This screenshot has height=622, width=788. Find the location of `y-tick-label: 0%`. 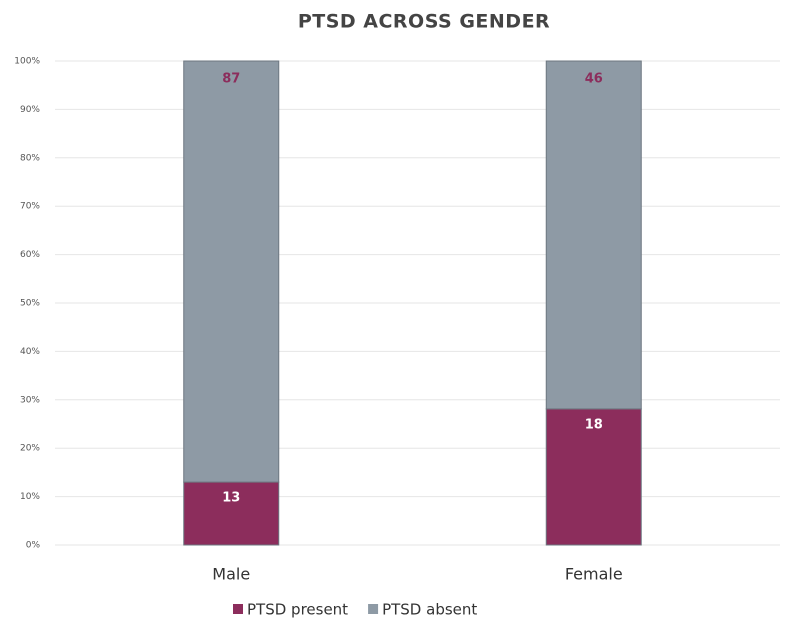

y-tick-label: 0% is located at coordinates (33, 546).